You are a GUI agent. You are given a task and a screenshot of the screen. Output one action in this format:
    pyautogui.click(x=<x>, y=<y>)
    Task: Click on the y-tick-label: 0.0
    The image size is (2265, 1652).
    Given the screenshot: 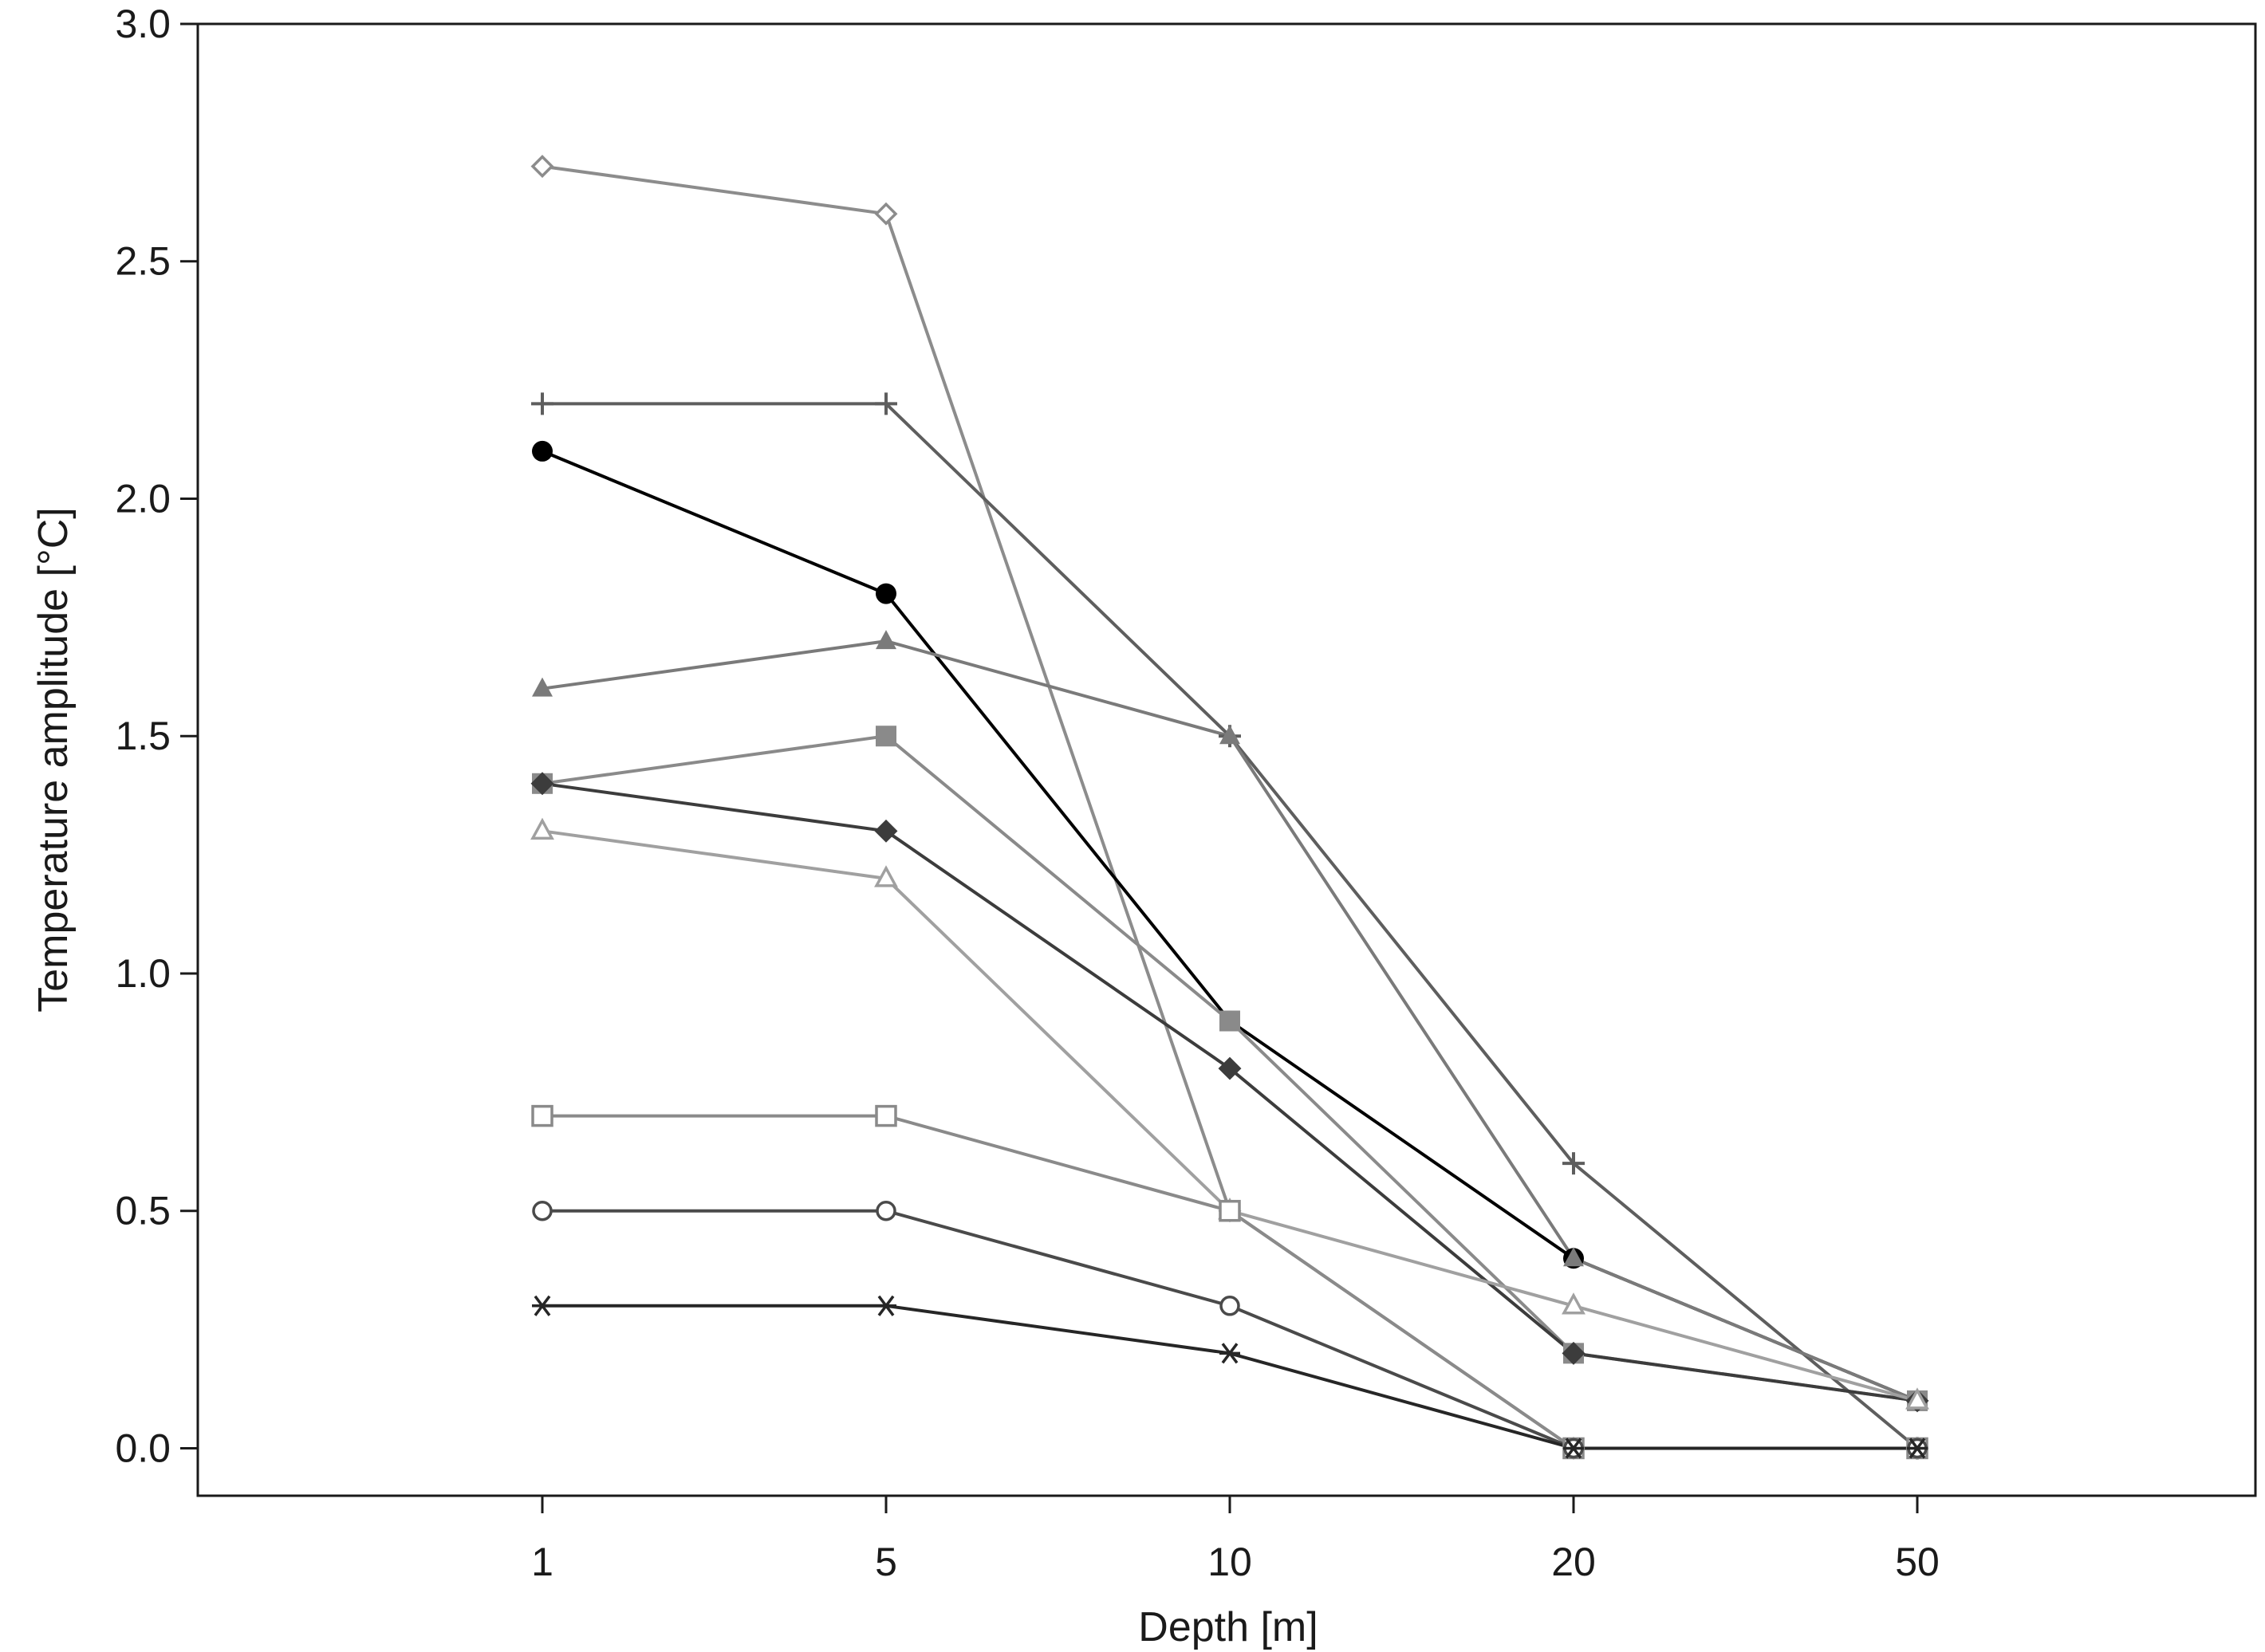 What is the action you would take?
    pyautogui.click(x=143, y=1448)
    